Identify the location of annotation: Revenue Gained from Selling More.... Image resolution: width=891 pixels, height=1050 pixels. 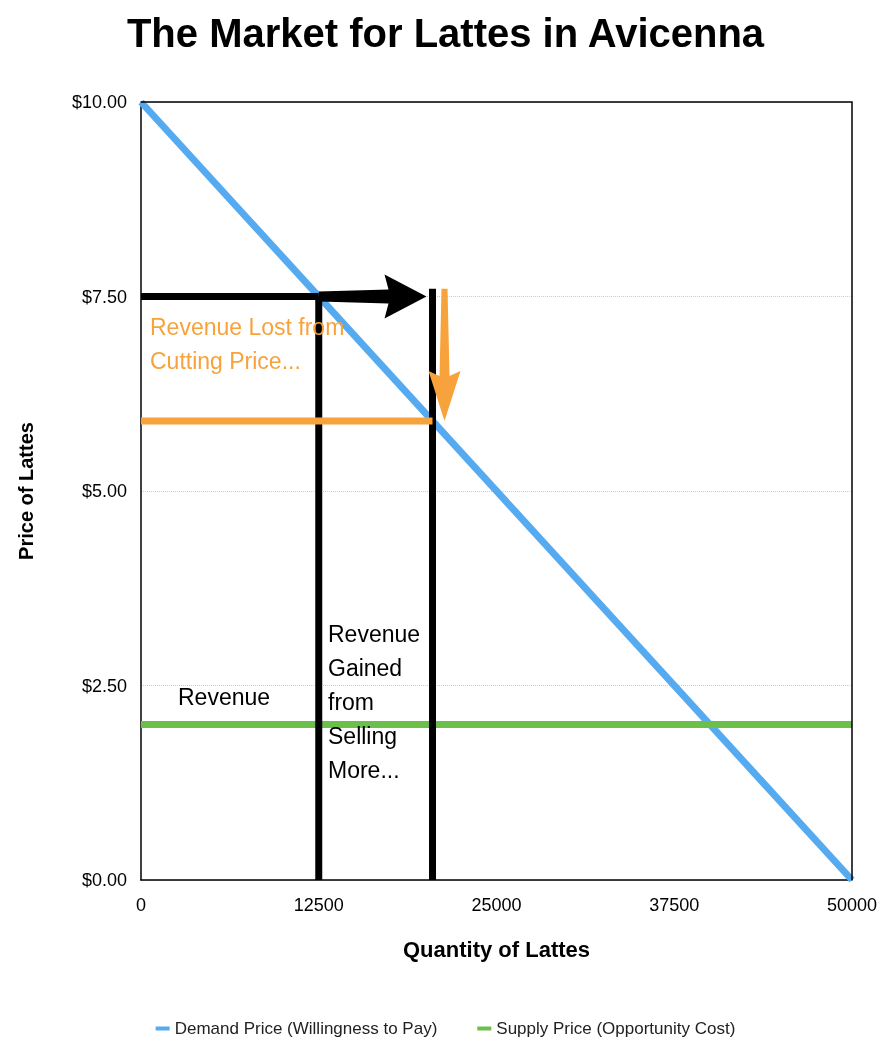
(375, 702).